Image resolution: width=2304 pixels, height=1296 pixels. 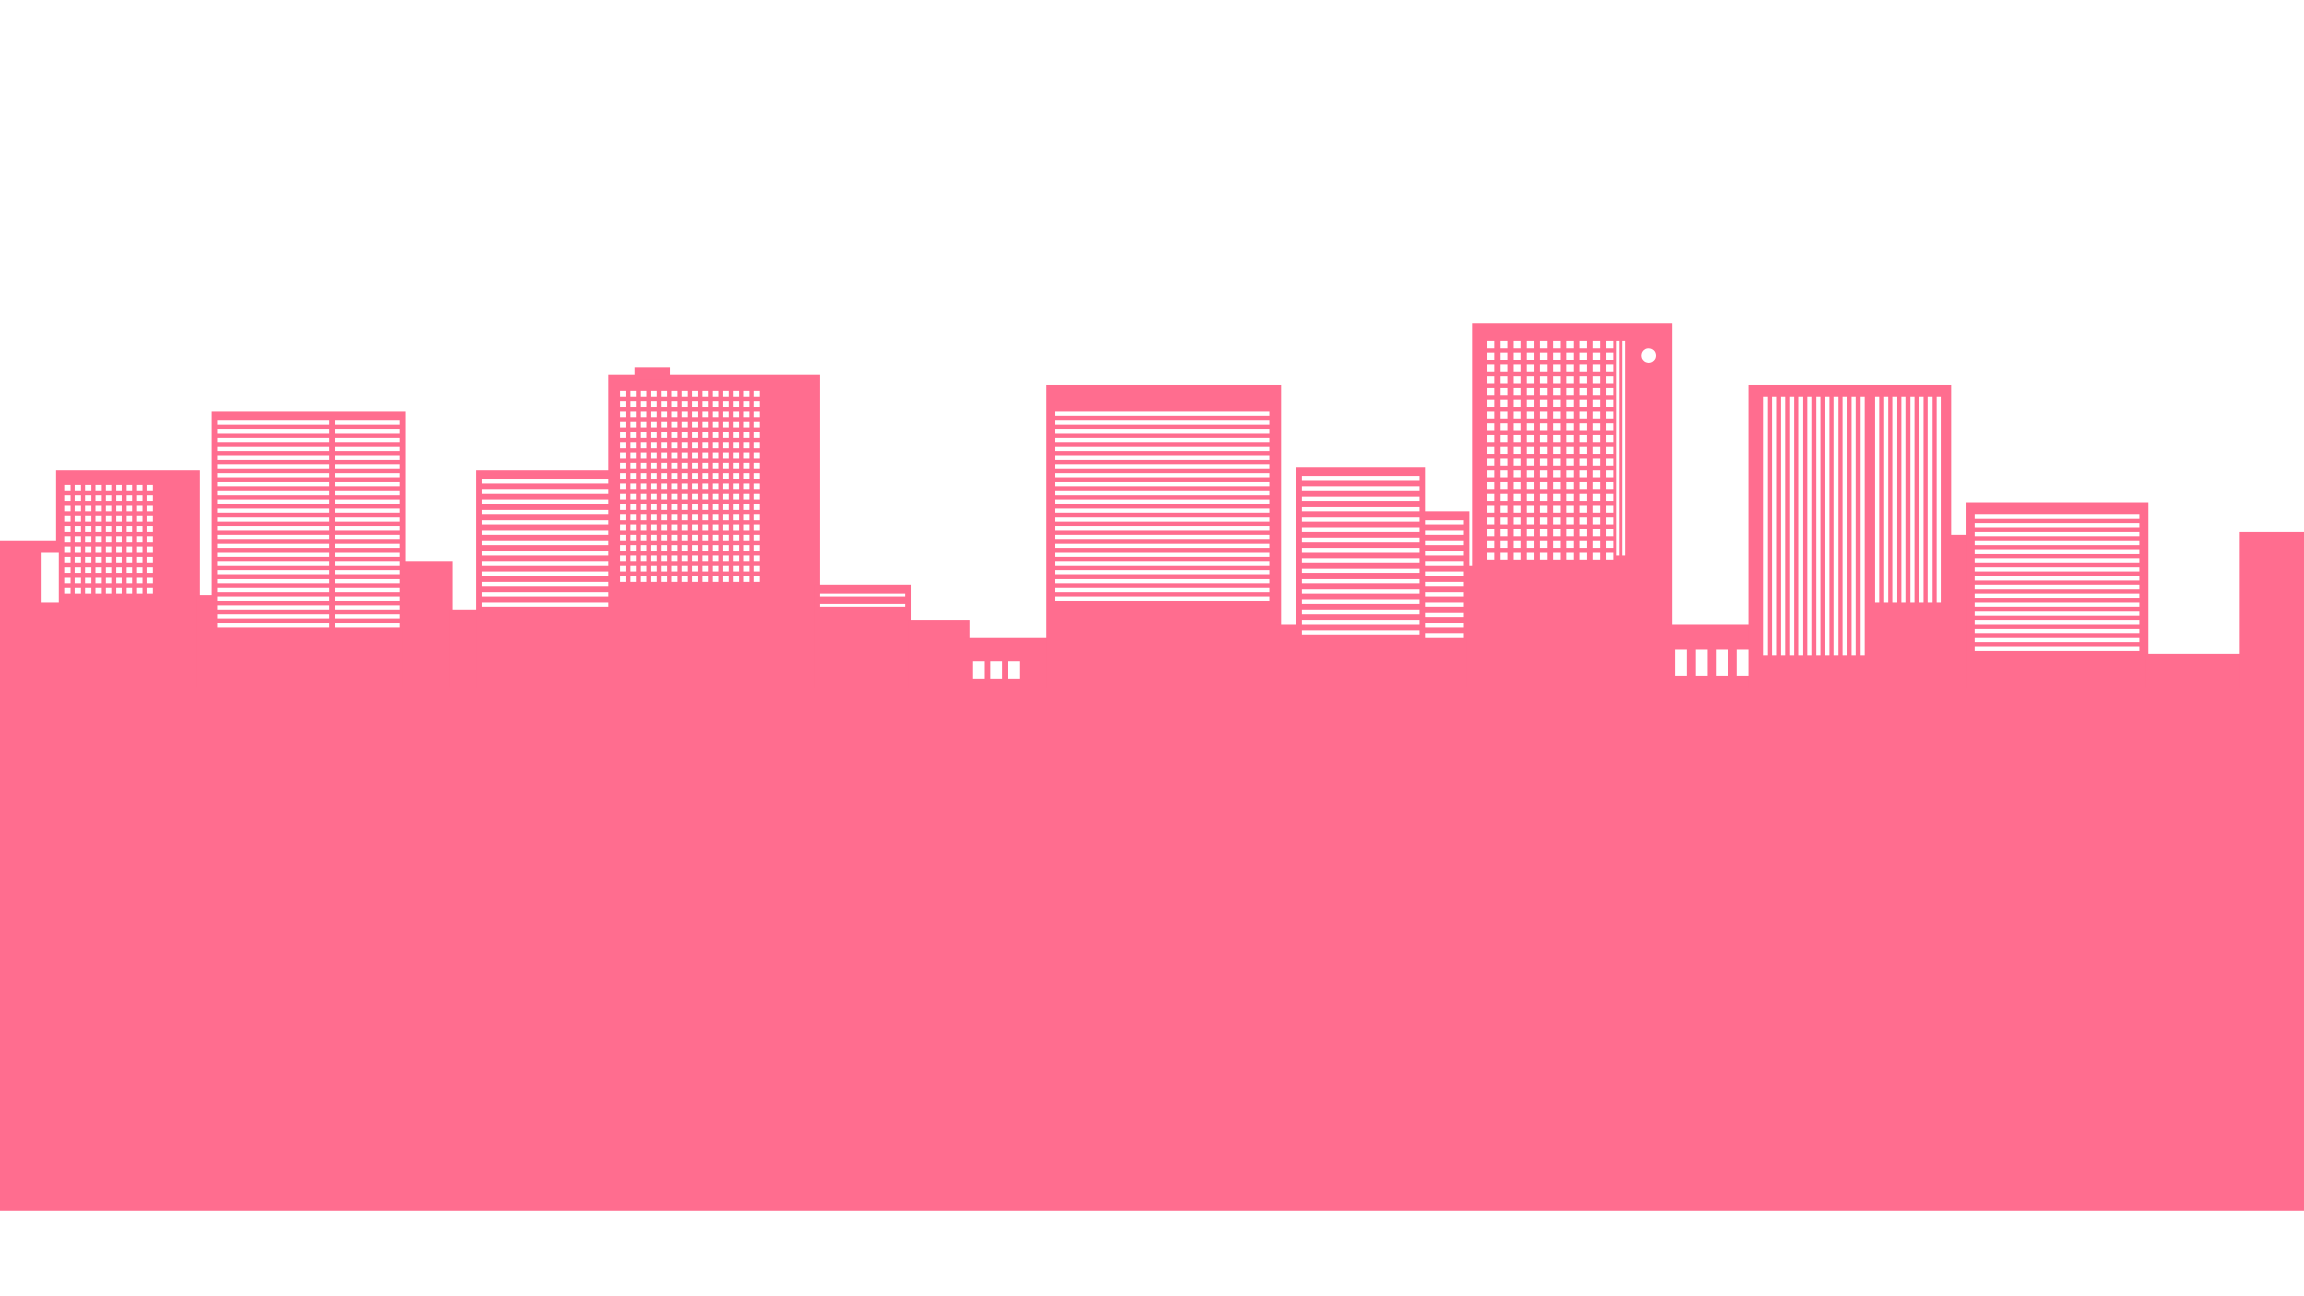 I want to click on arch-window, so click(x=1742, y=662).